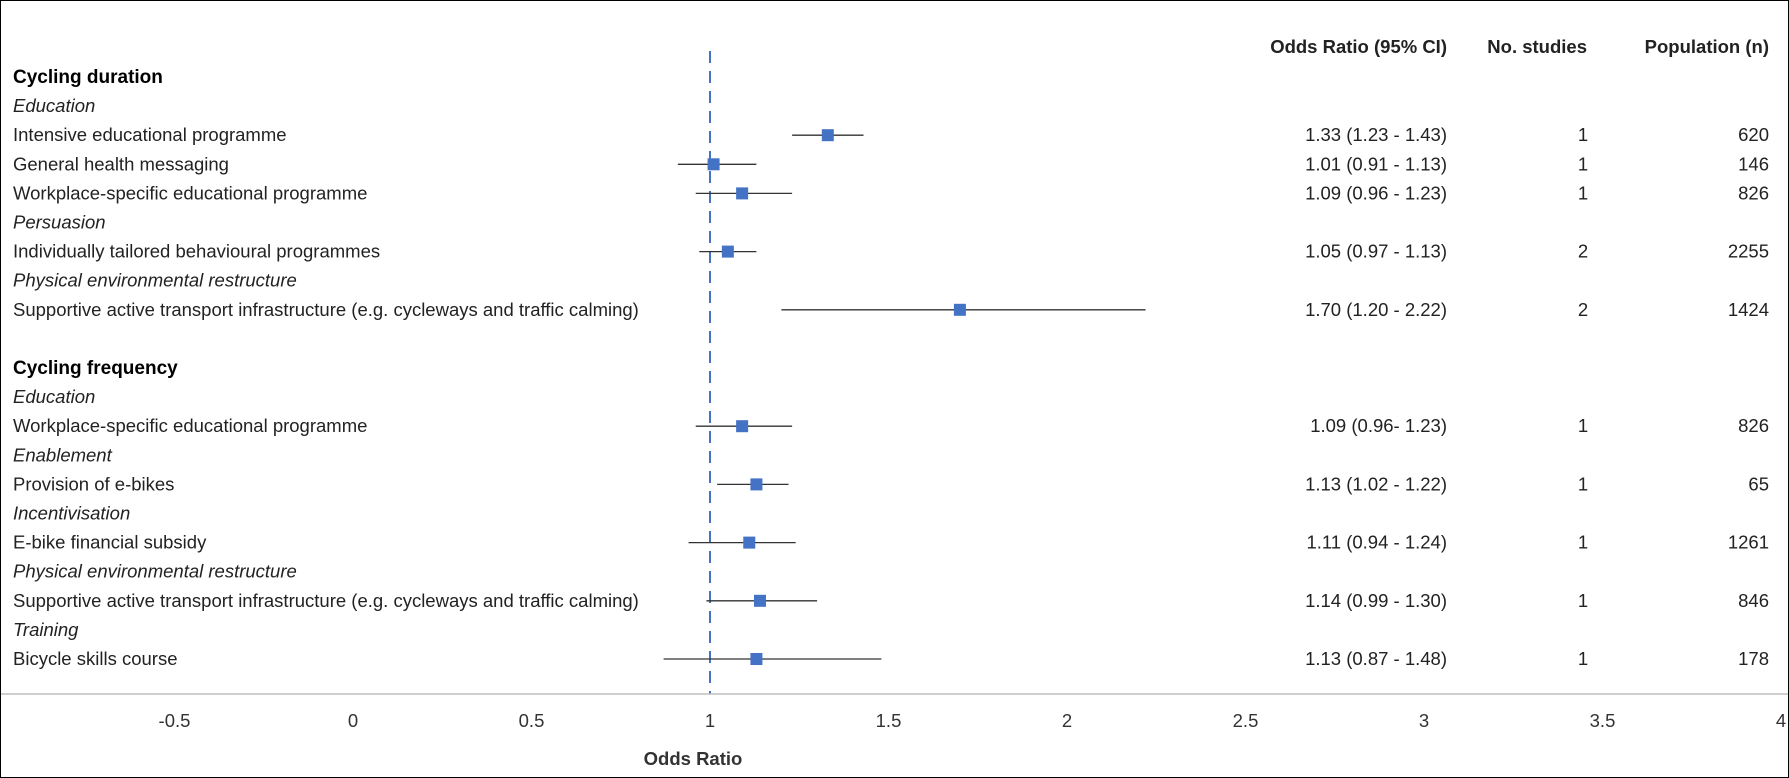  What do you see at coordinates (1748, 251) in the screenshot?
I see `population-count: 2255` at bounding box center [1748, 251].